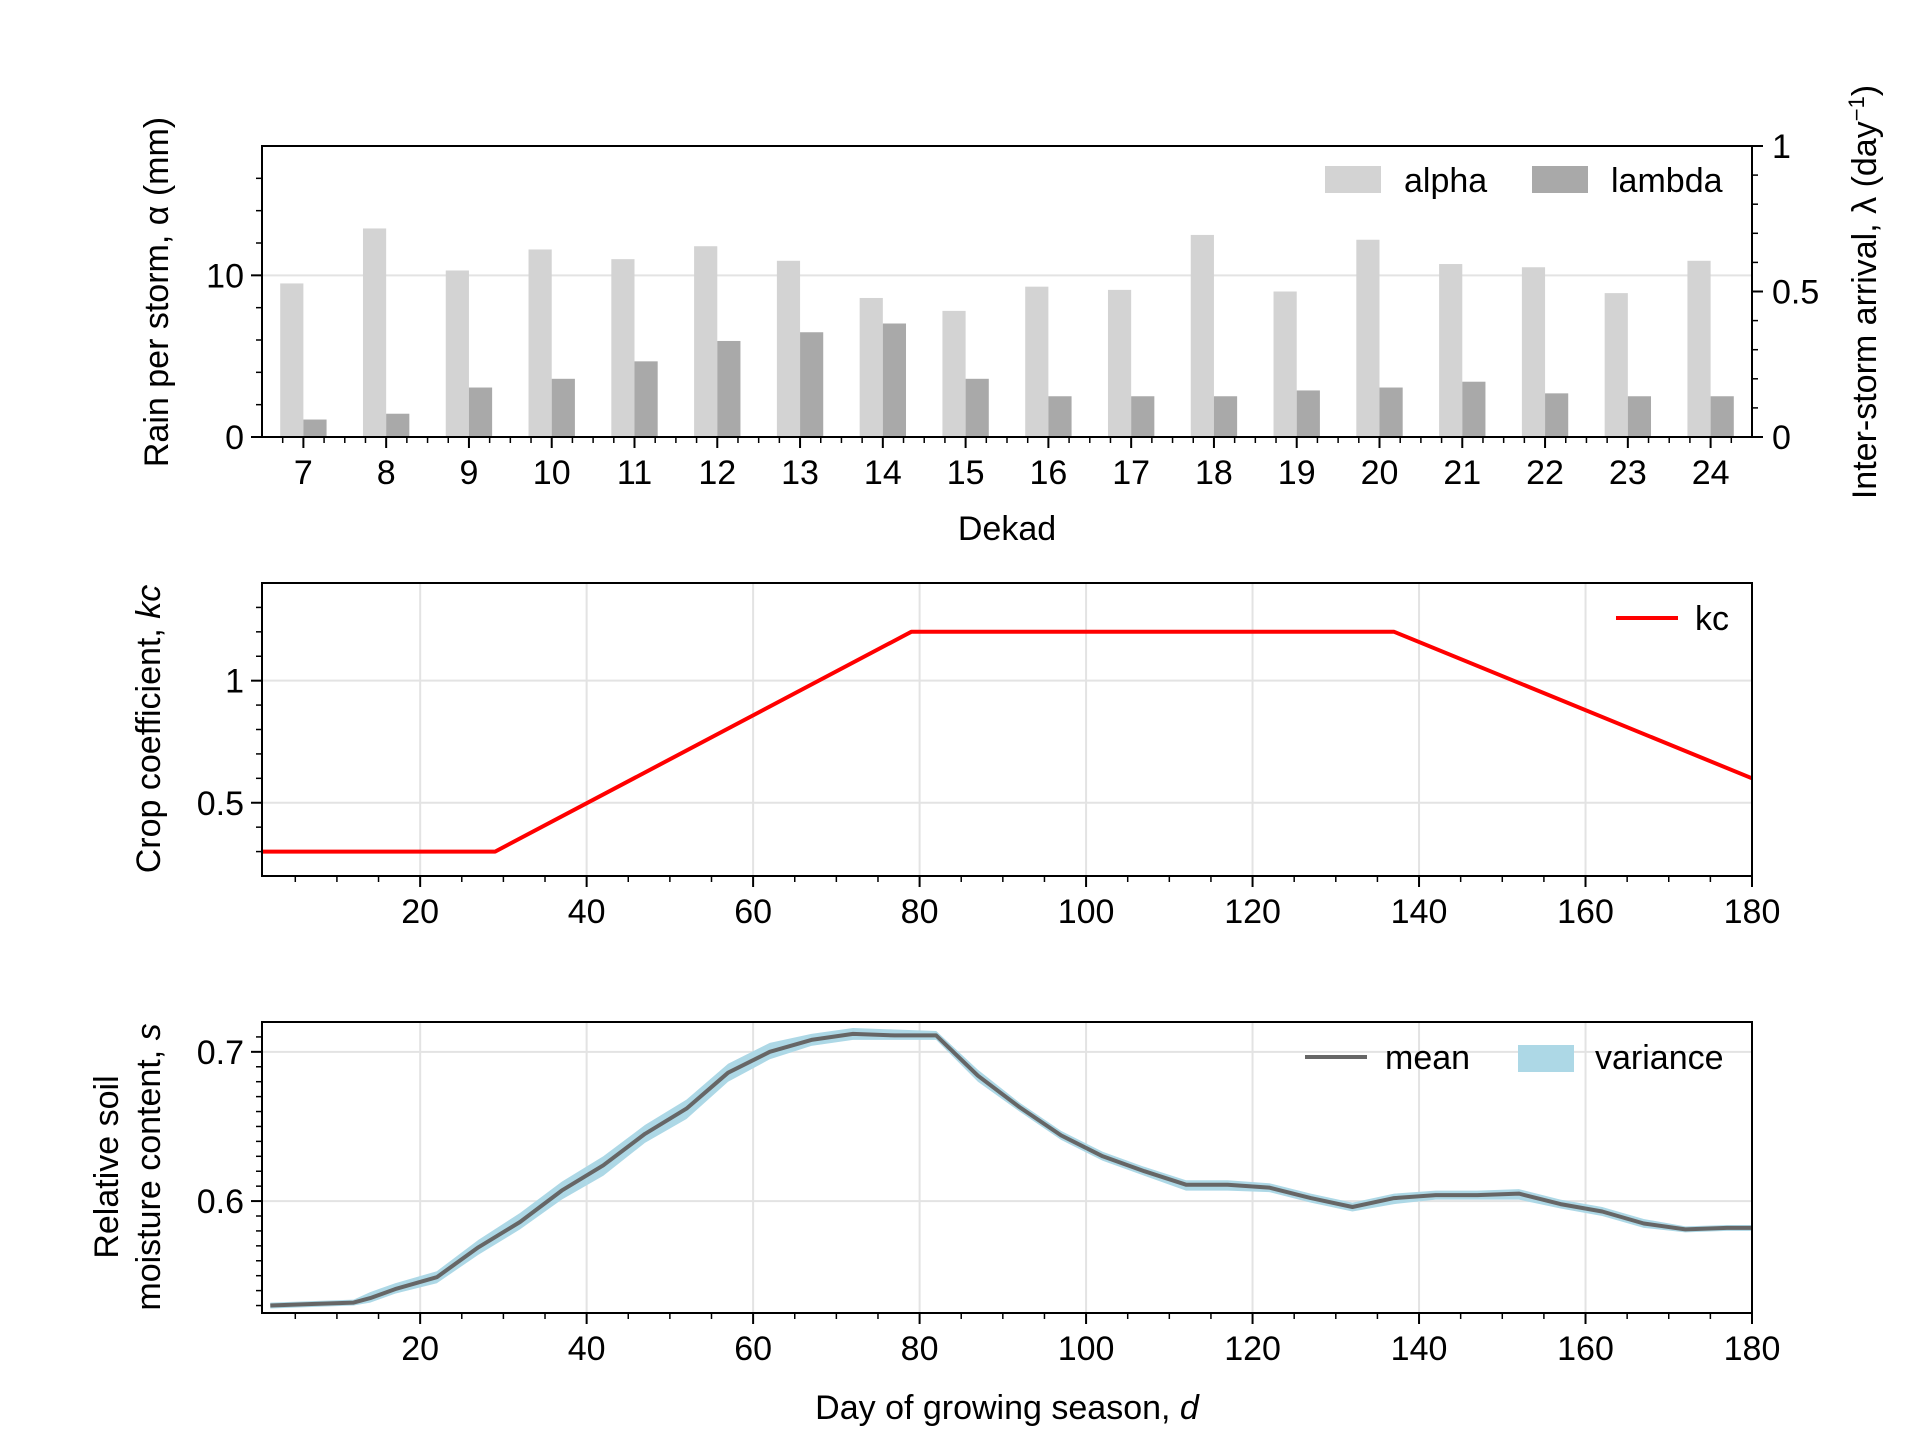  I want to click on kc-y-label-italic: kc, so click(149, 602).